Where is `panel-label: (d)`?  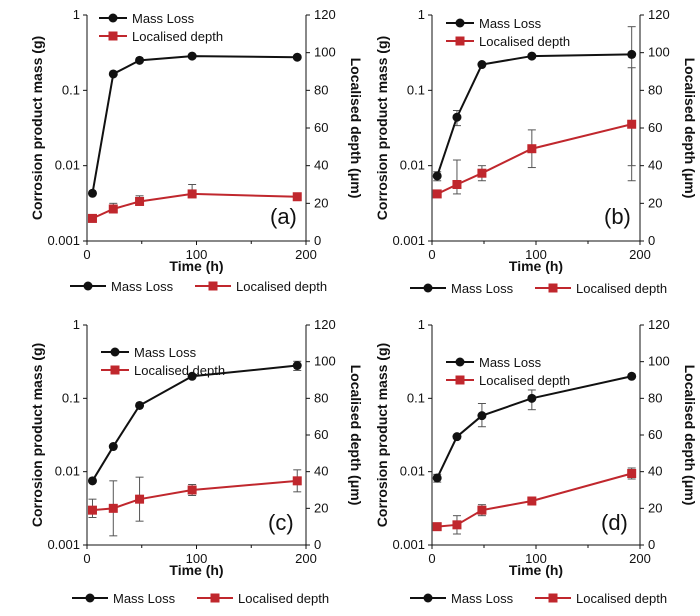 panel-label: (d) is located at coordinates (614, 522).